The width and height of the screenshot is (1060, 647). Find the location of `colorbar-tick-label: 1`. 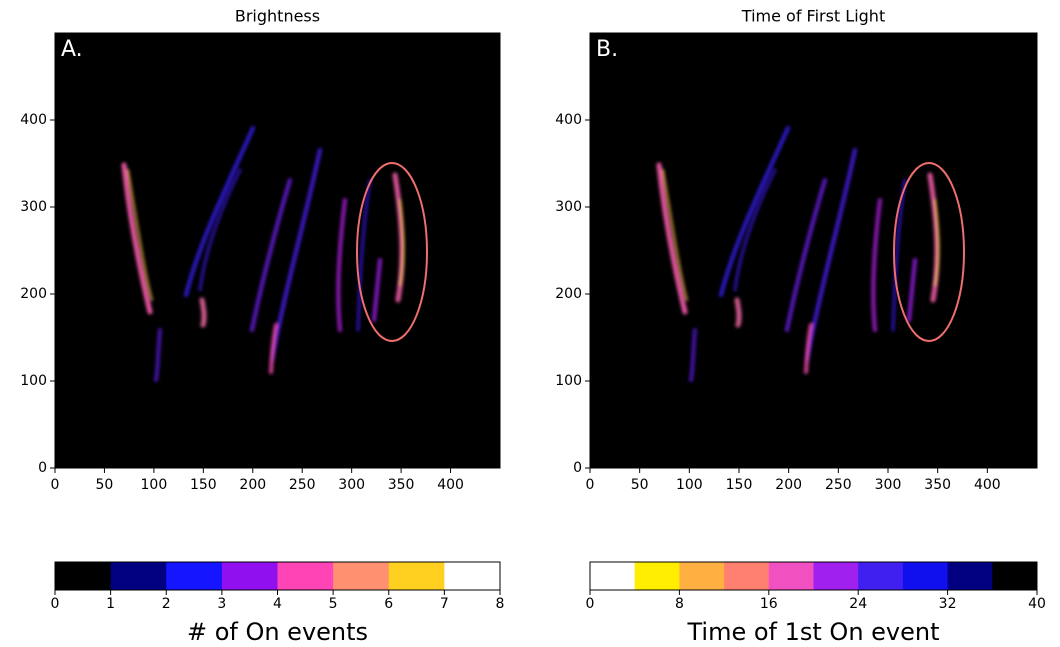

colorbar-tick-label: 1 is located at coordinates (110, 604).